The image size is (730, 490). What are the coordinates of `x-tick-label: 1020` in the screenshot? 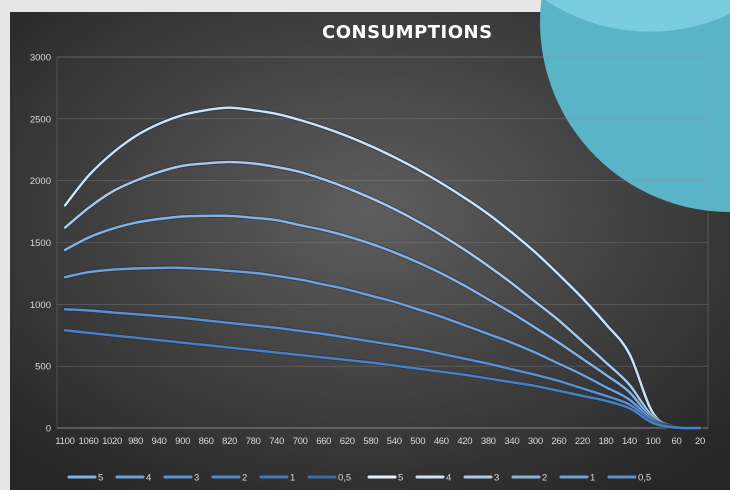 It's located at (112, 441).